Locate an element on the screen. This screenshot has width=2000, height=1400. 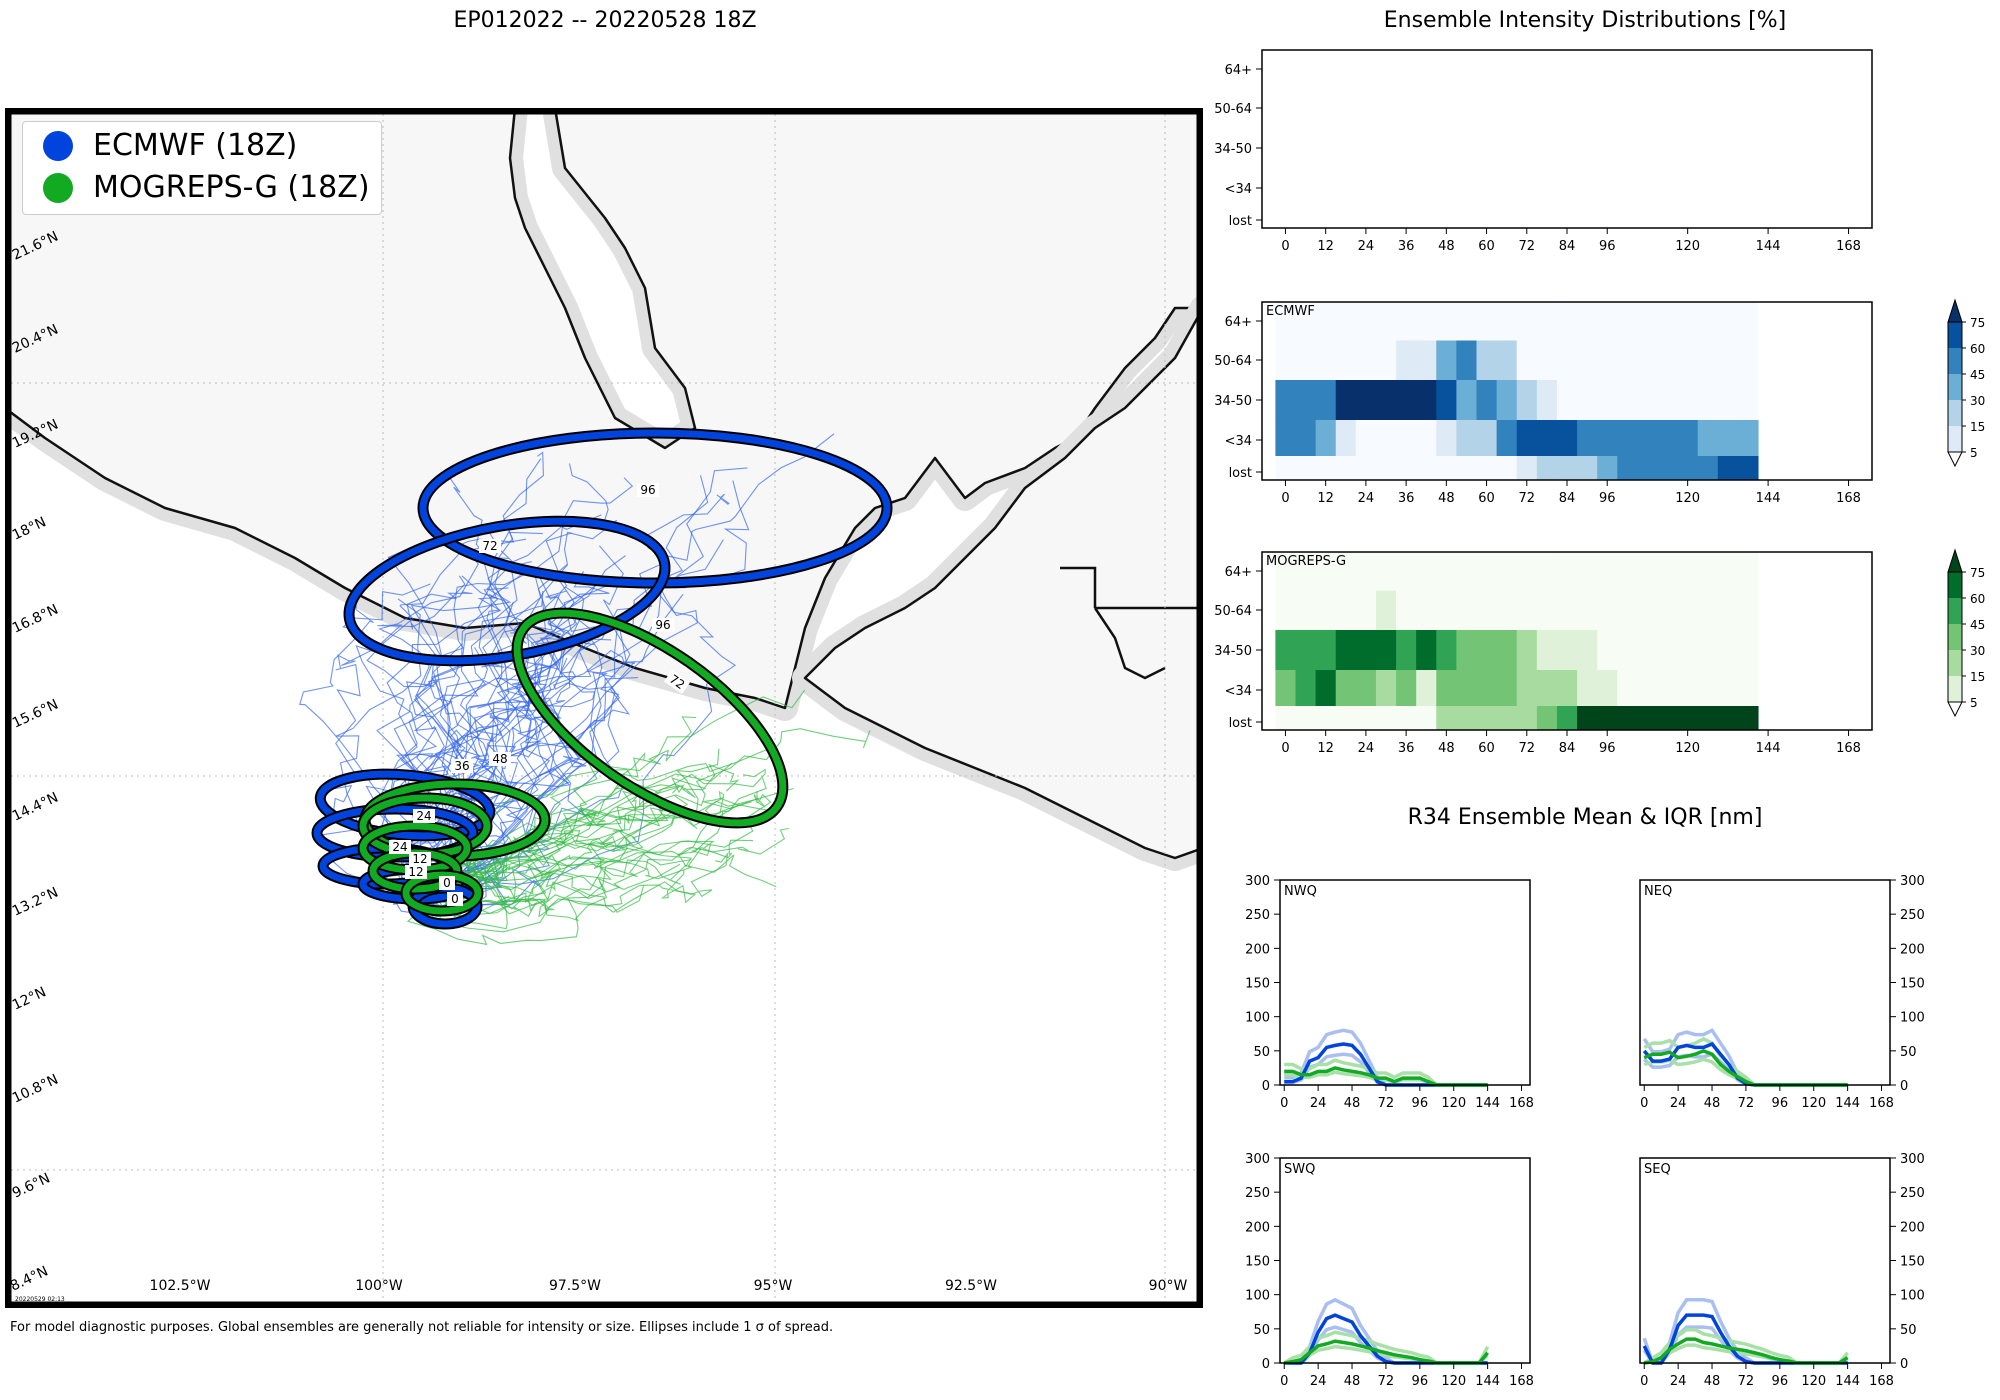
lon-label: 100°W is located at coordinates (379, 1286).